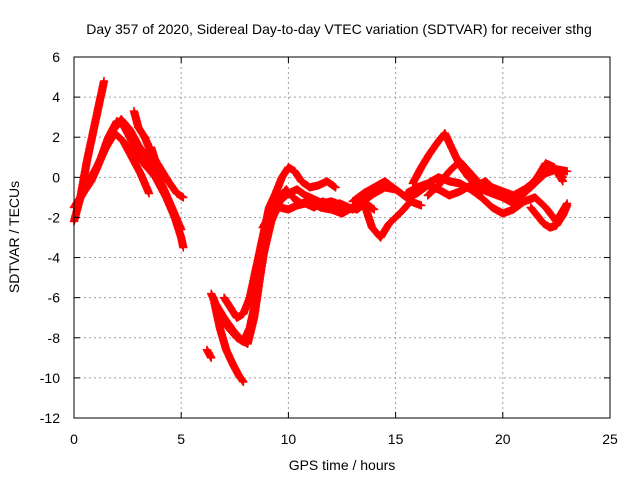 This screenshot has width=640, height=480. Describe the element at coordinates (50, 418) in the screenshot. I see `y-tick-label: -12` at that location.